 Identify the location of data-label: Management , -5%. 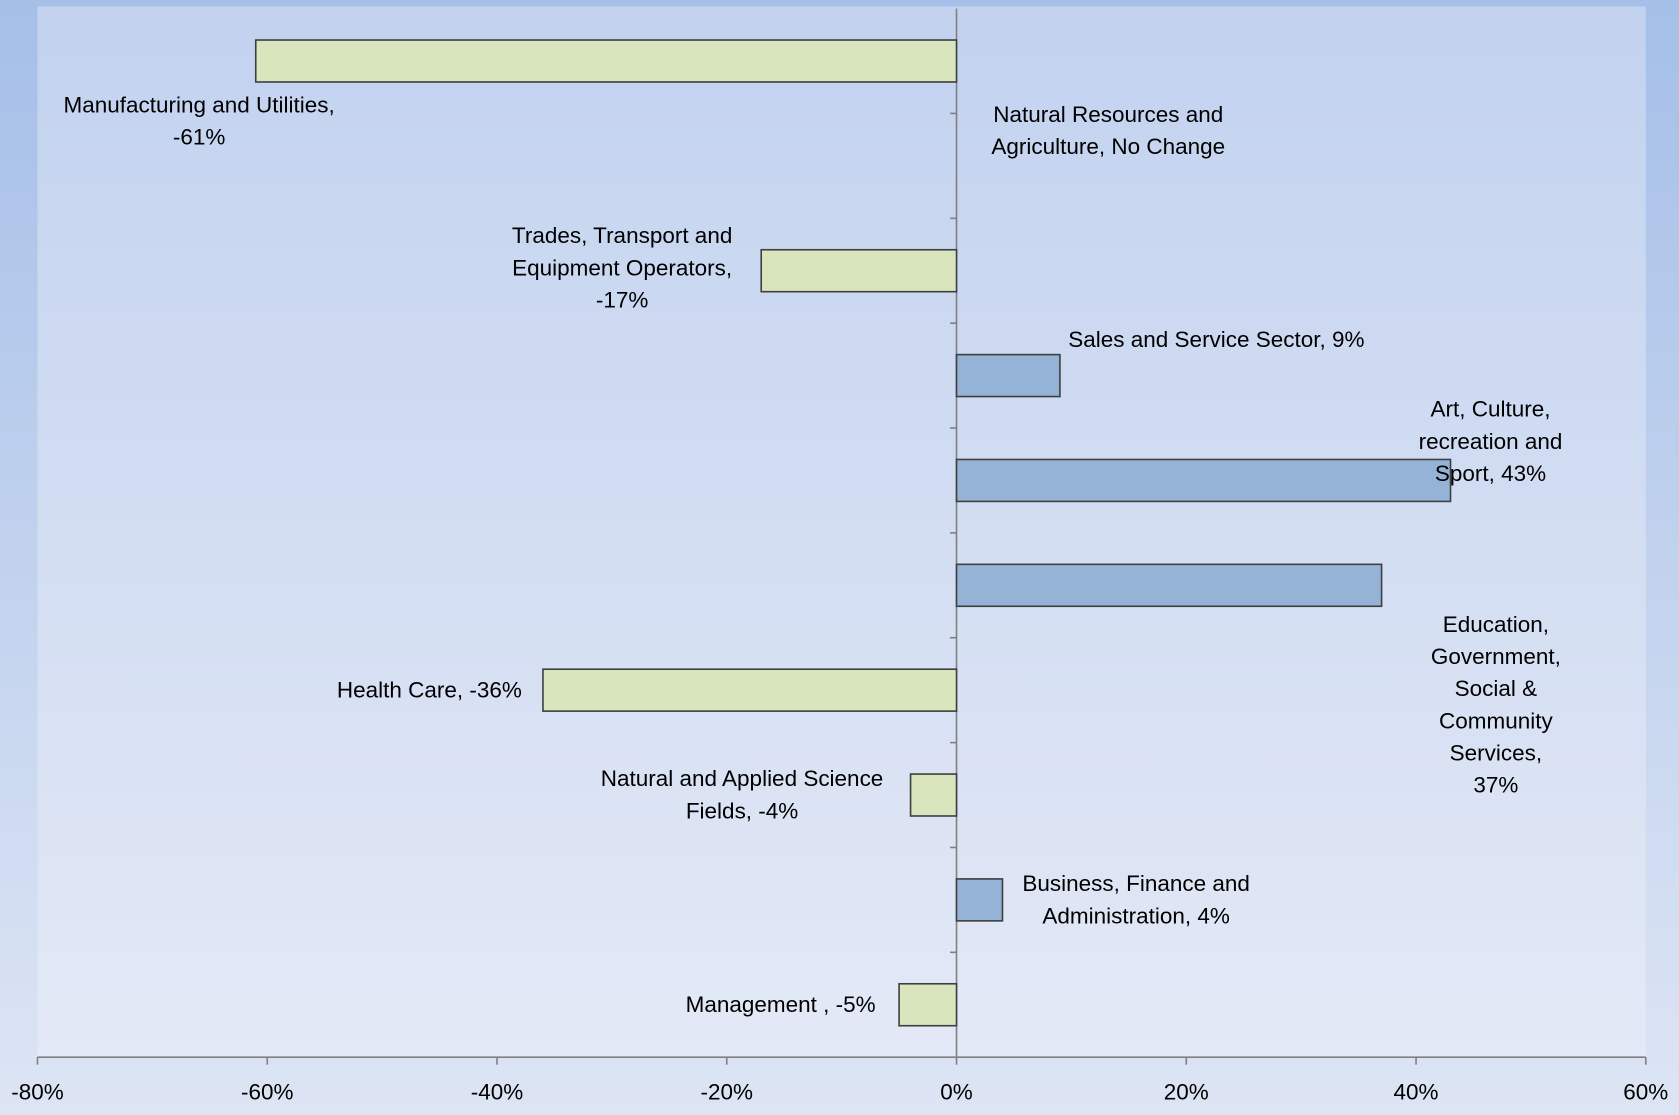
(780, 1005).